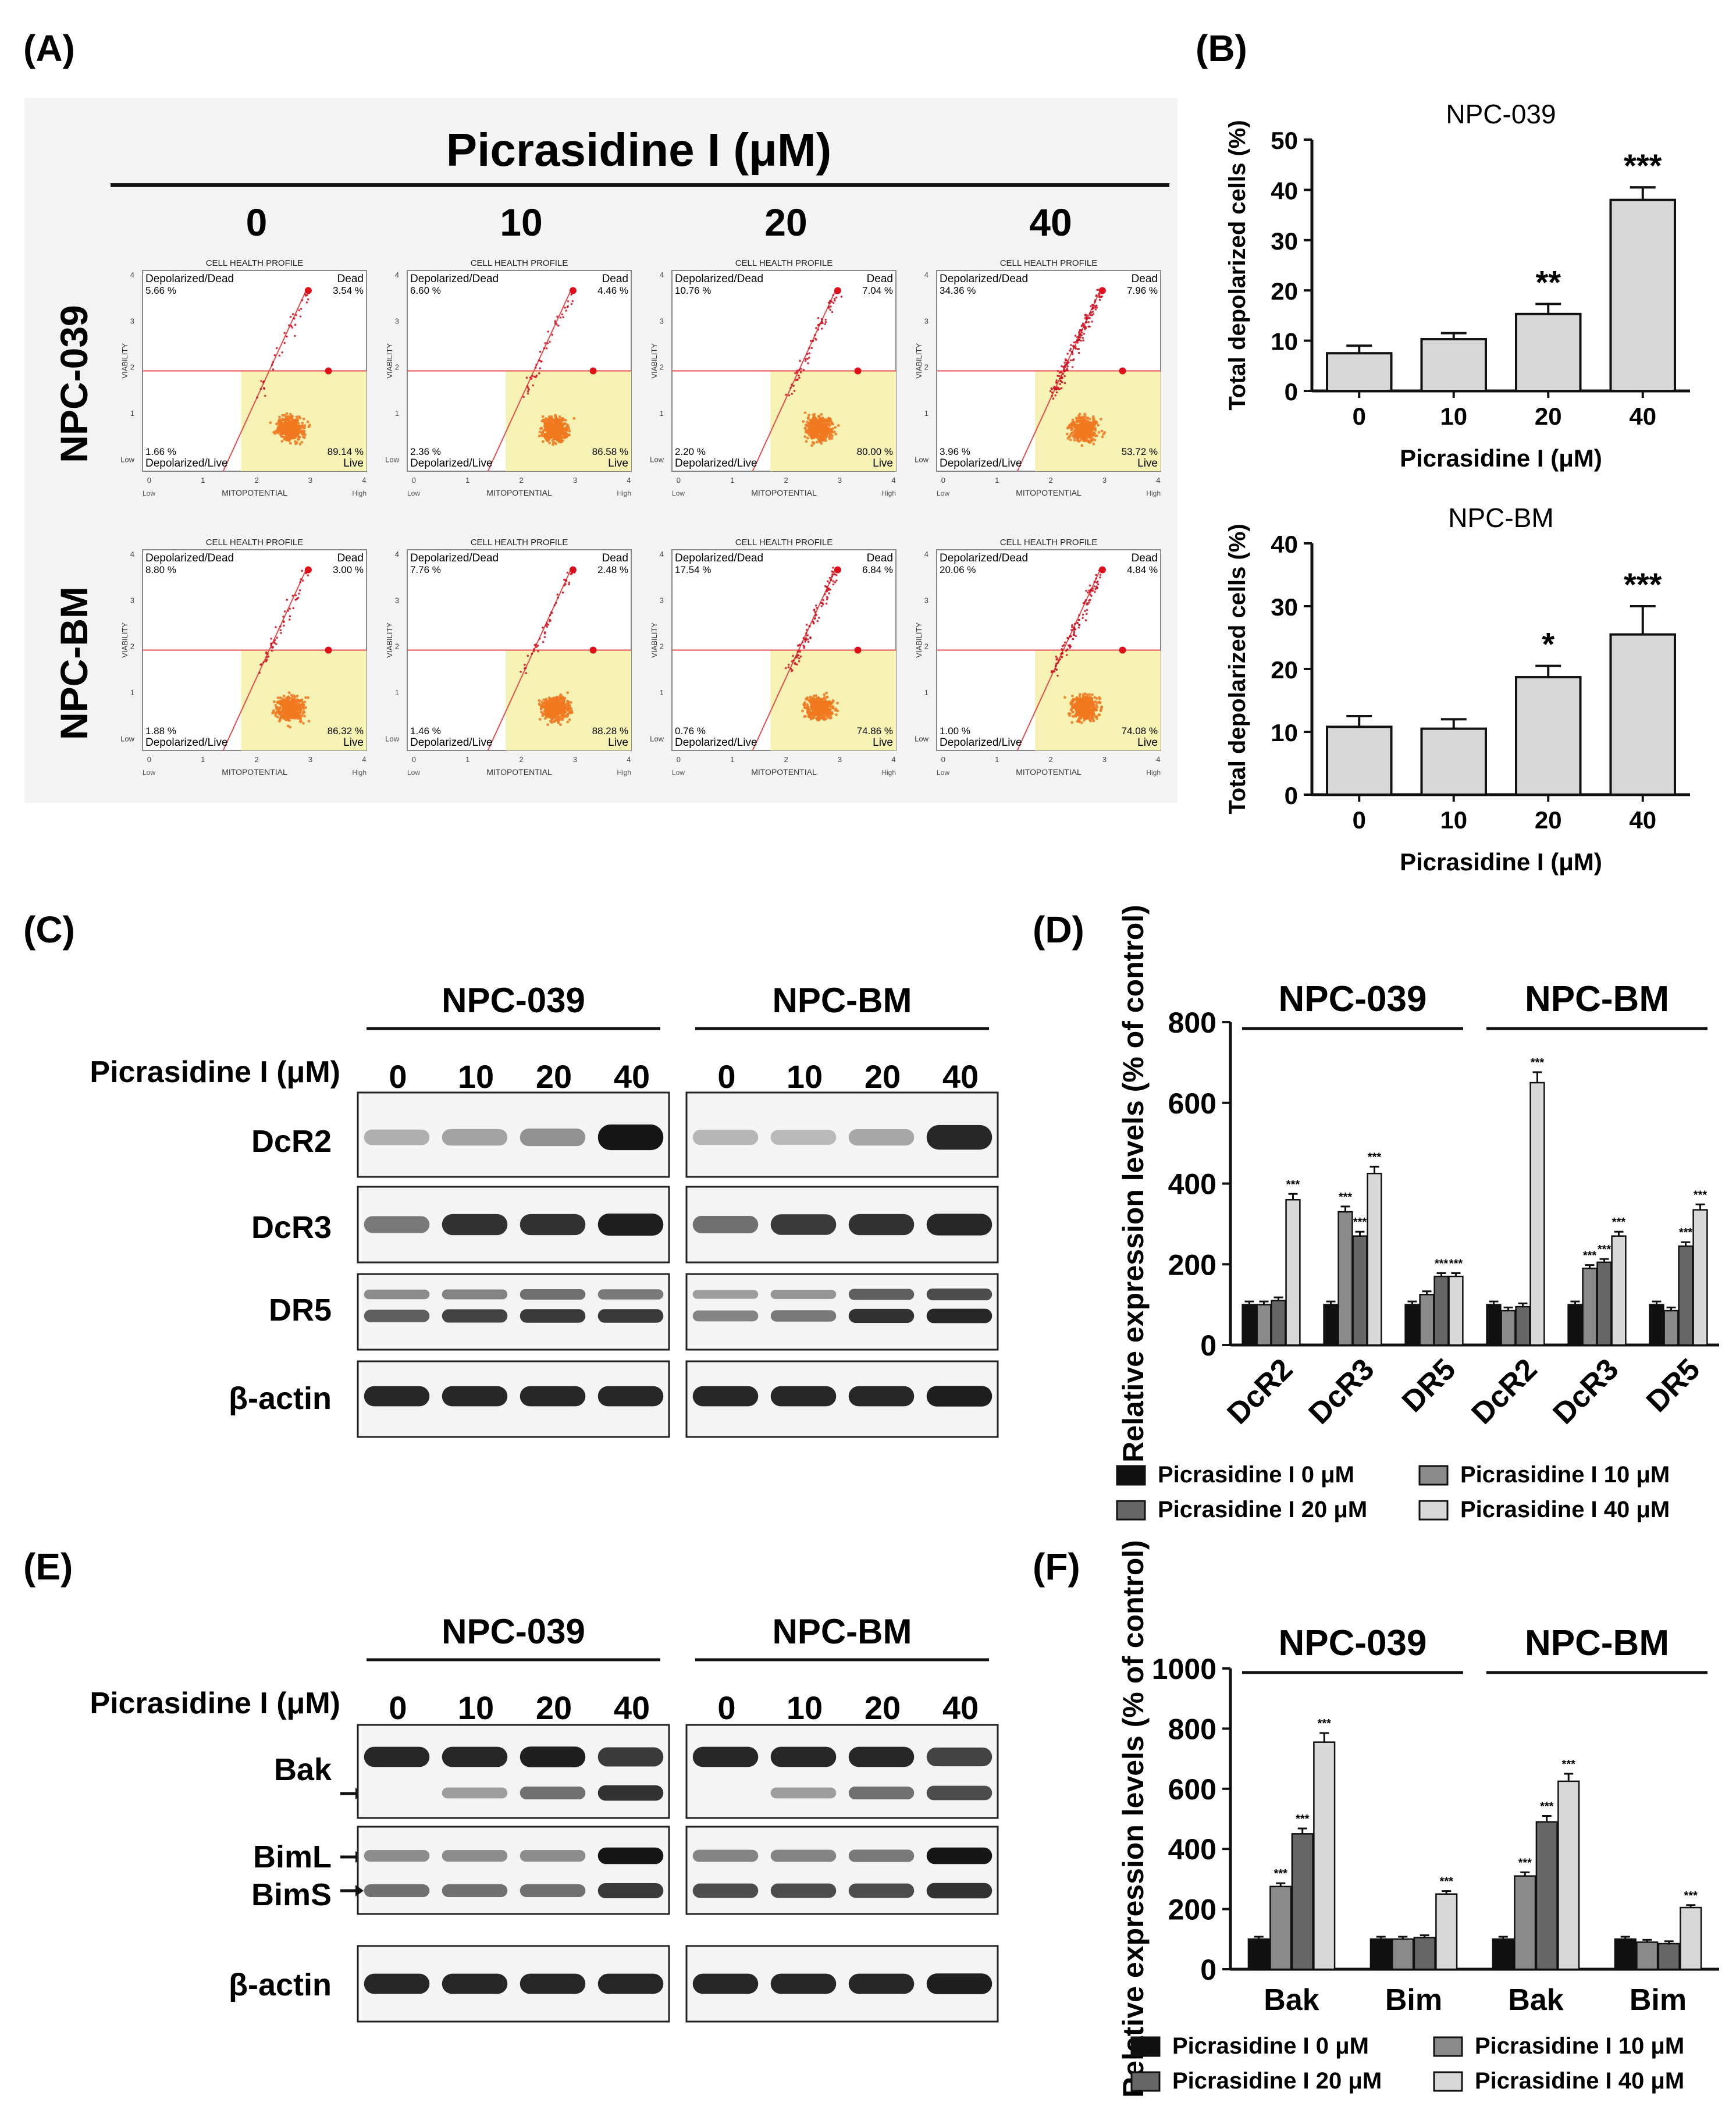 Image resolution: width=1736 pixels, height=2117 pixels. I want to click on x-tick-label: 0, so click(943, 480).